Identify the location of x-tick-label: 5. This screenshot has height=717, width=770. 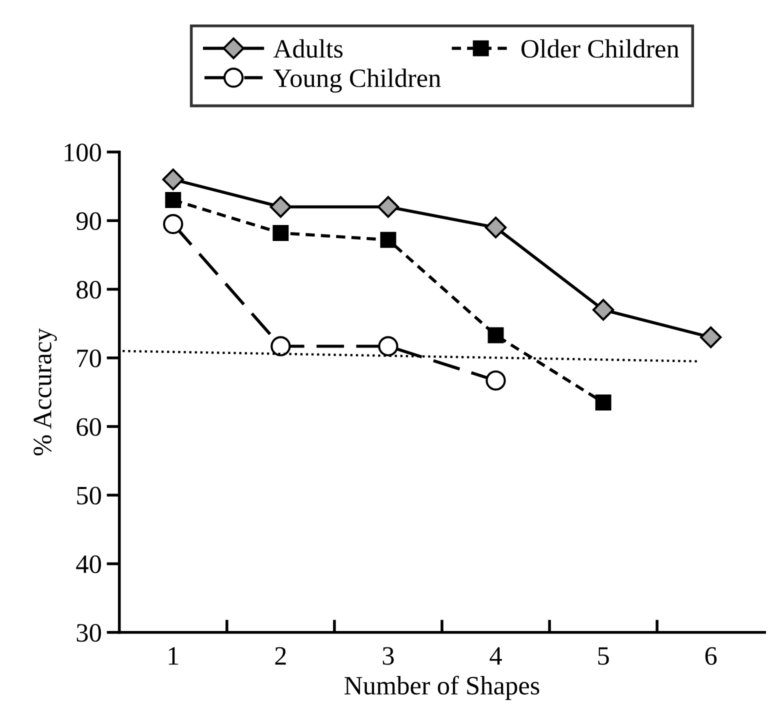
(603, 656).